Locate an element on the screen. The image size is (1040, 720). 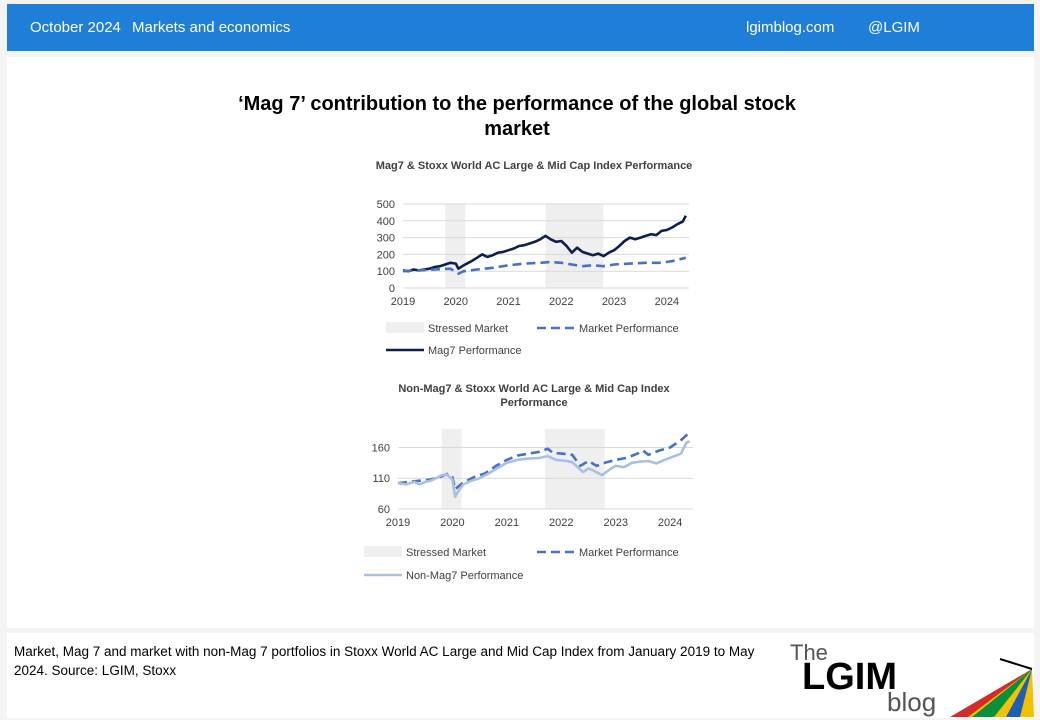
legend-label-mag7: Mag7 Performance is located at coordinates (475, 351).